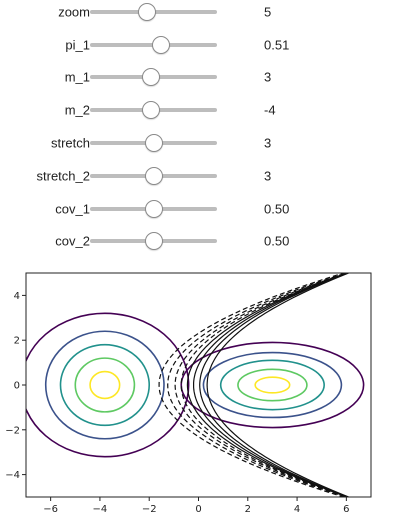 The image size is (400, 529). I want to click on slider-label: stretch, so click(70, 143).